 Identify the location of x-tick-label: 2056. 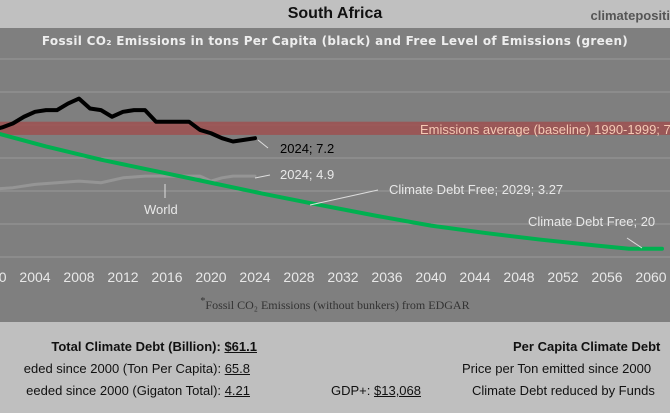
(606, 277).